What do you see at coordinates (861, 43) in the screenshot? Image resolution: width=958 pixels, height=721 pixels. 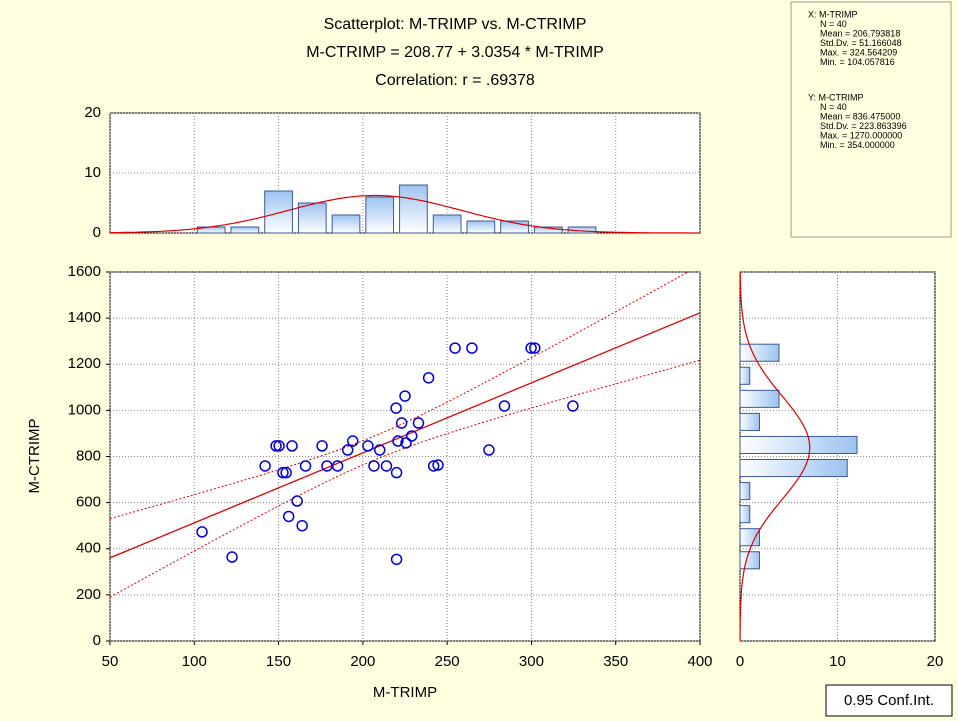 I see `stats-line: Std.Dv. = 51.166048` at bounding box center [861, 43].